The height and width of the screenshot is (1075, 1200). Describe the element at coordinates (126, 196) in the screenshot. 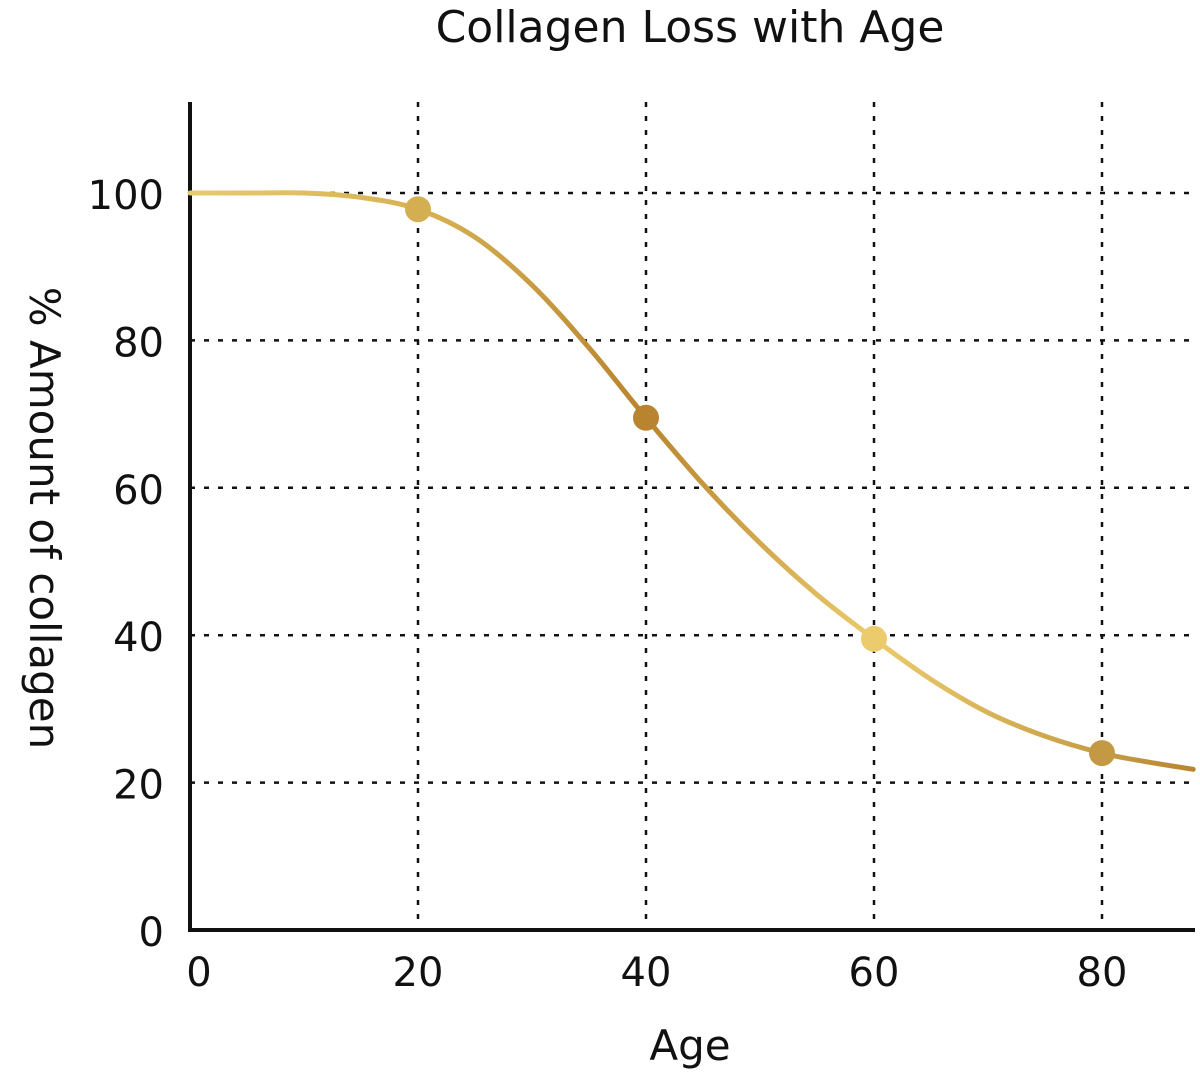

I see `y-tick-label-100: 100` at that location.